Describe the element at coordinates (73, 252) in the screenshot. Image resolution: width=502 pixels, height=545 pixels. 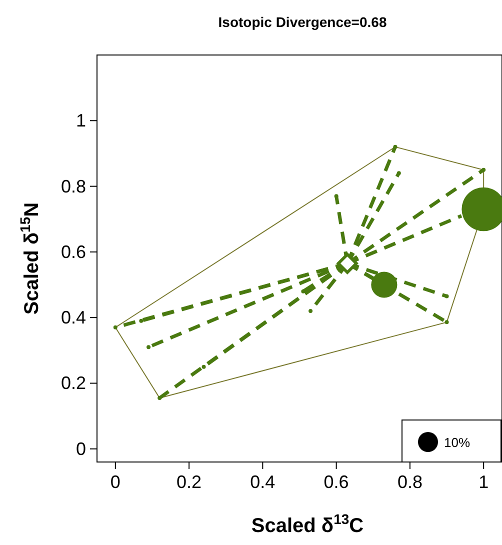
I see `y-tick-label: 0.6` at that location.